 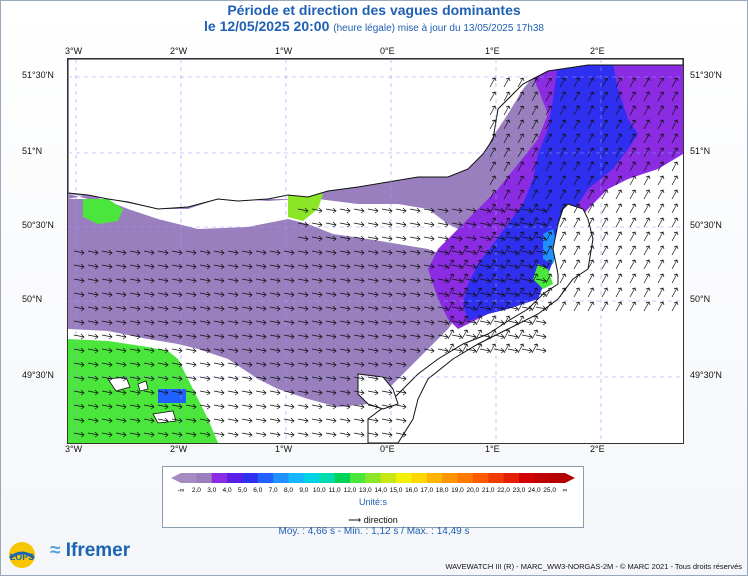 I want to click on lon-tick-top: 0°E, so click(x=387, y=51).